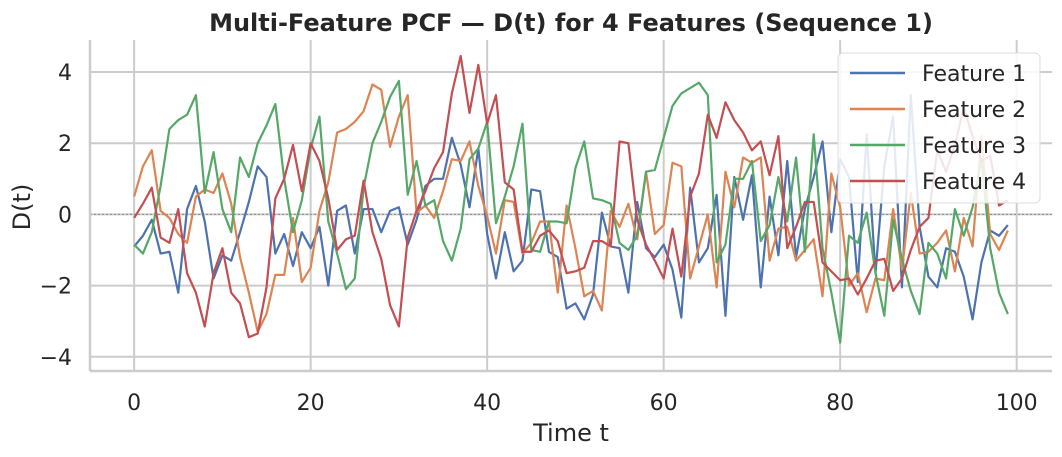 The height and width of the screenshot is (457, 1062). Describe the element at coordinates (974, 146) in the screenshot. I see `legend-label-feature-3: Feature 3` at that location.